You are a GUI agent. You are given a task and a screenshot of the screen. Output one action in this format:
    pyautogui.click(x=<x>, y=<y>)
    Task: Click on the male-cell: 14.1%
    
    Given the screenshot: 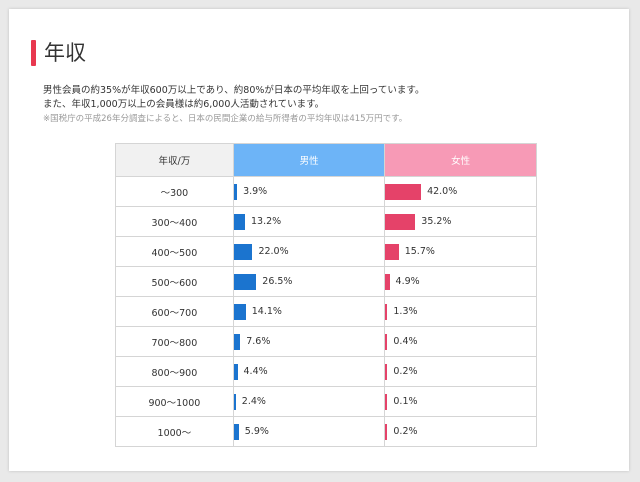 What is the action you would take?
    pyautogui.click(x=309, y=311)
    